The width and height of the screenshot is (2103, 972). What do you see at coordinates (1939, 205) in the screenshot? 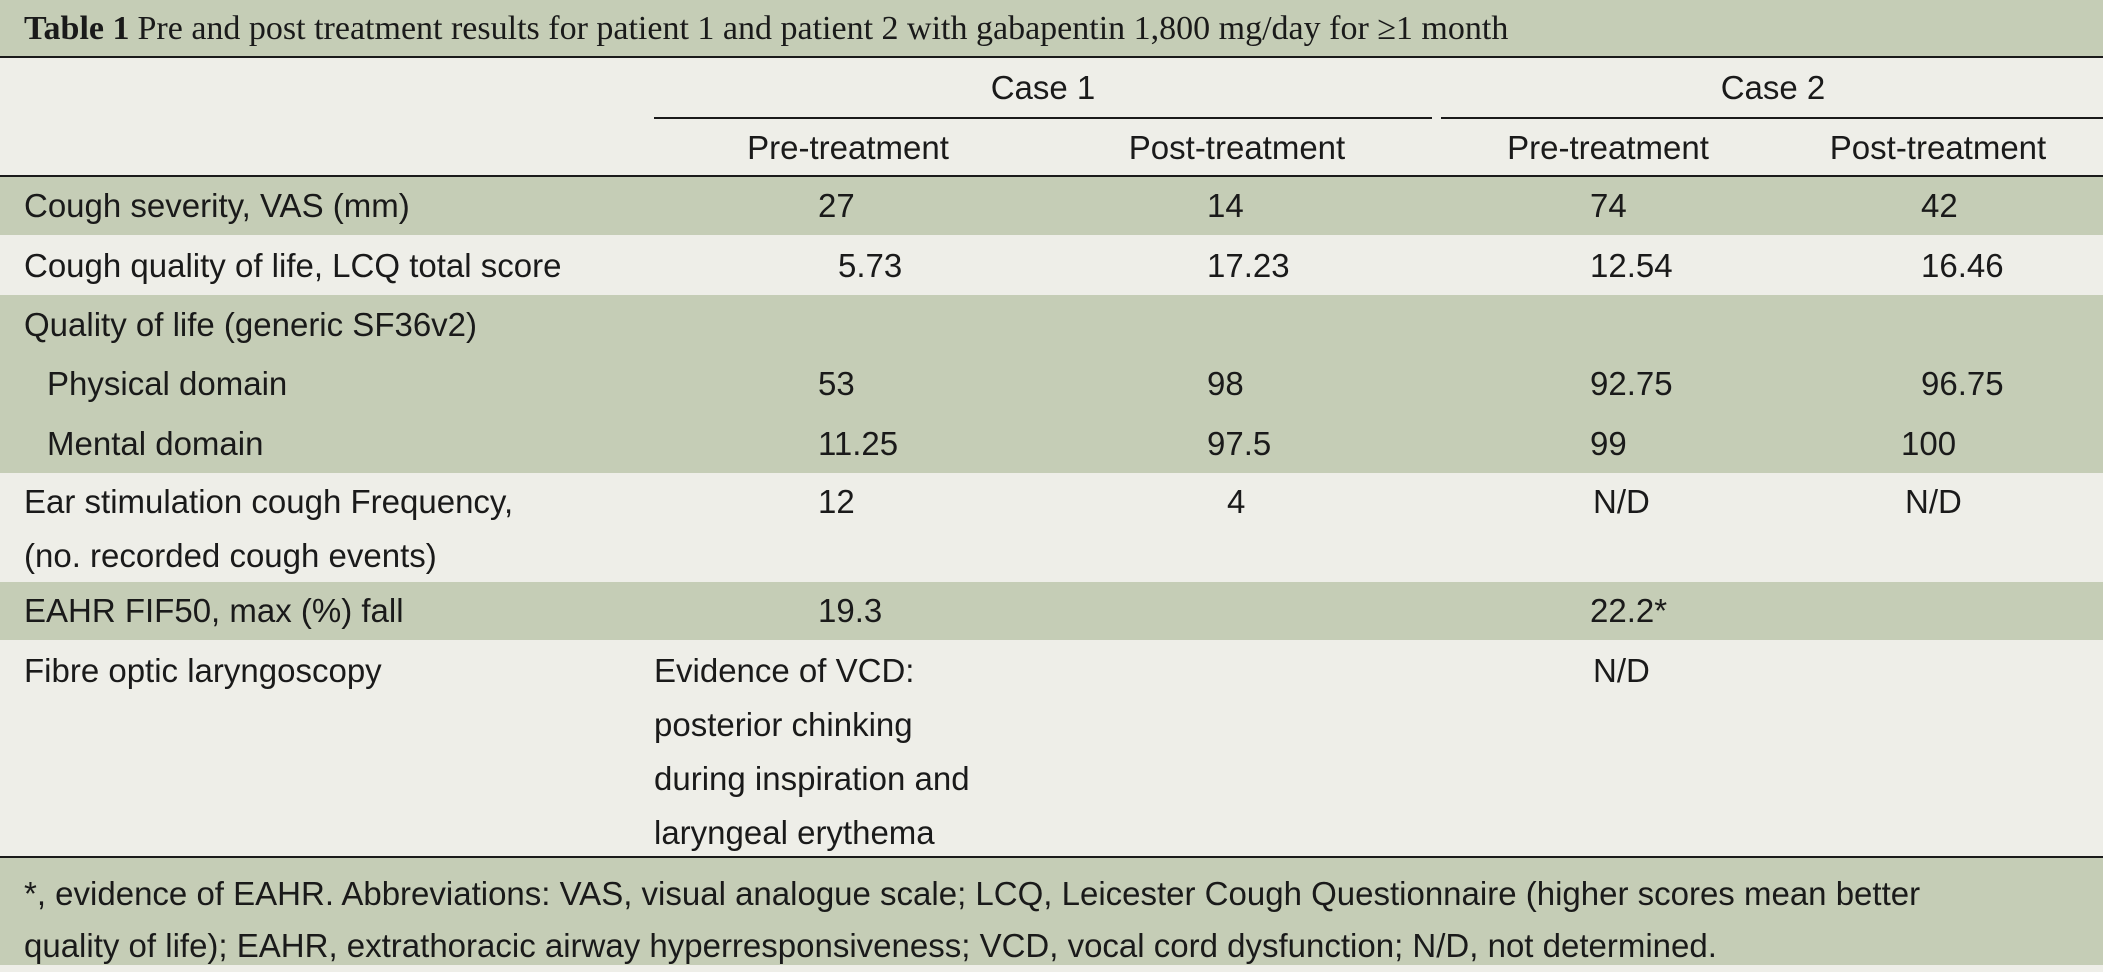
I see `cell: 42` at bounding box center [1939, 205].